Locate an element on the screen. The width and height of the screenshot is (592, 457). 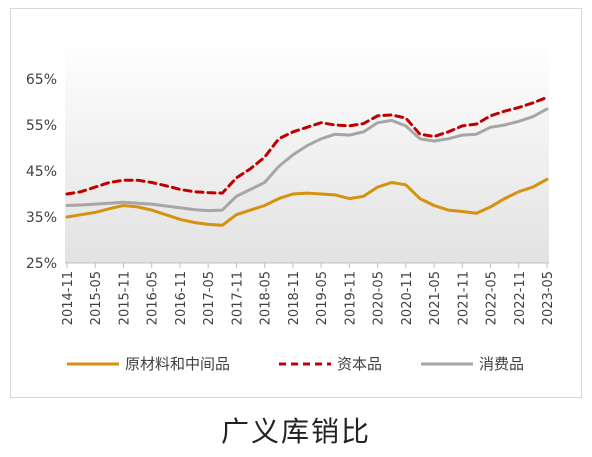
y-tick-label: 25% is located at coordinates (41, 264).